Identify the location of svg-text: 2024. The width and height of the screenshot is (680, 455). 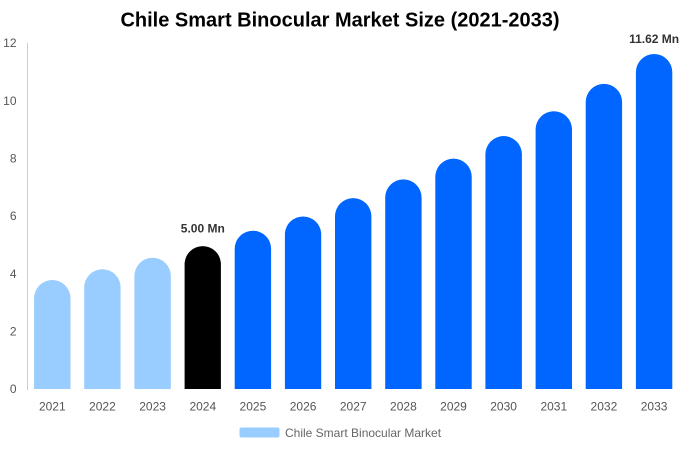
(202, 407).